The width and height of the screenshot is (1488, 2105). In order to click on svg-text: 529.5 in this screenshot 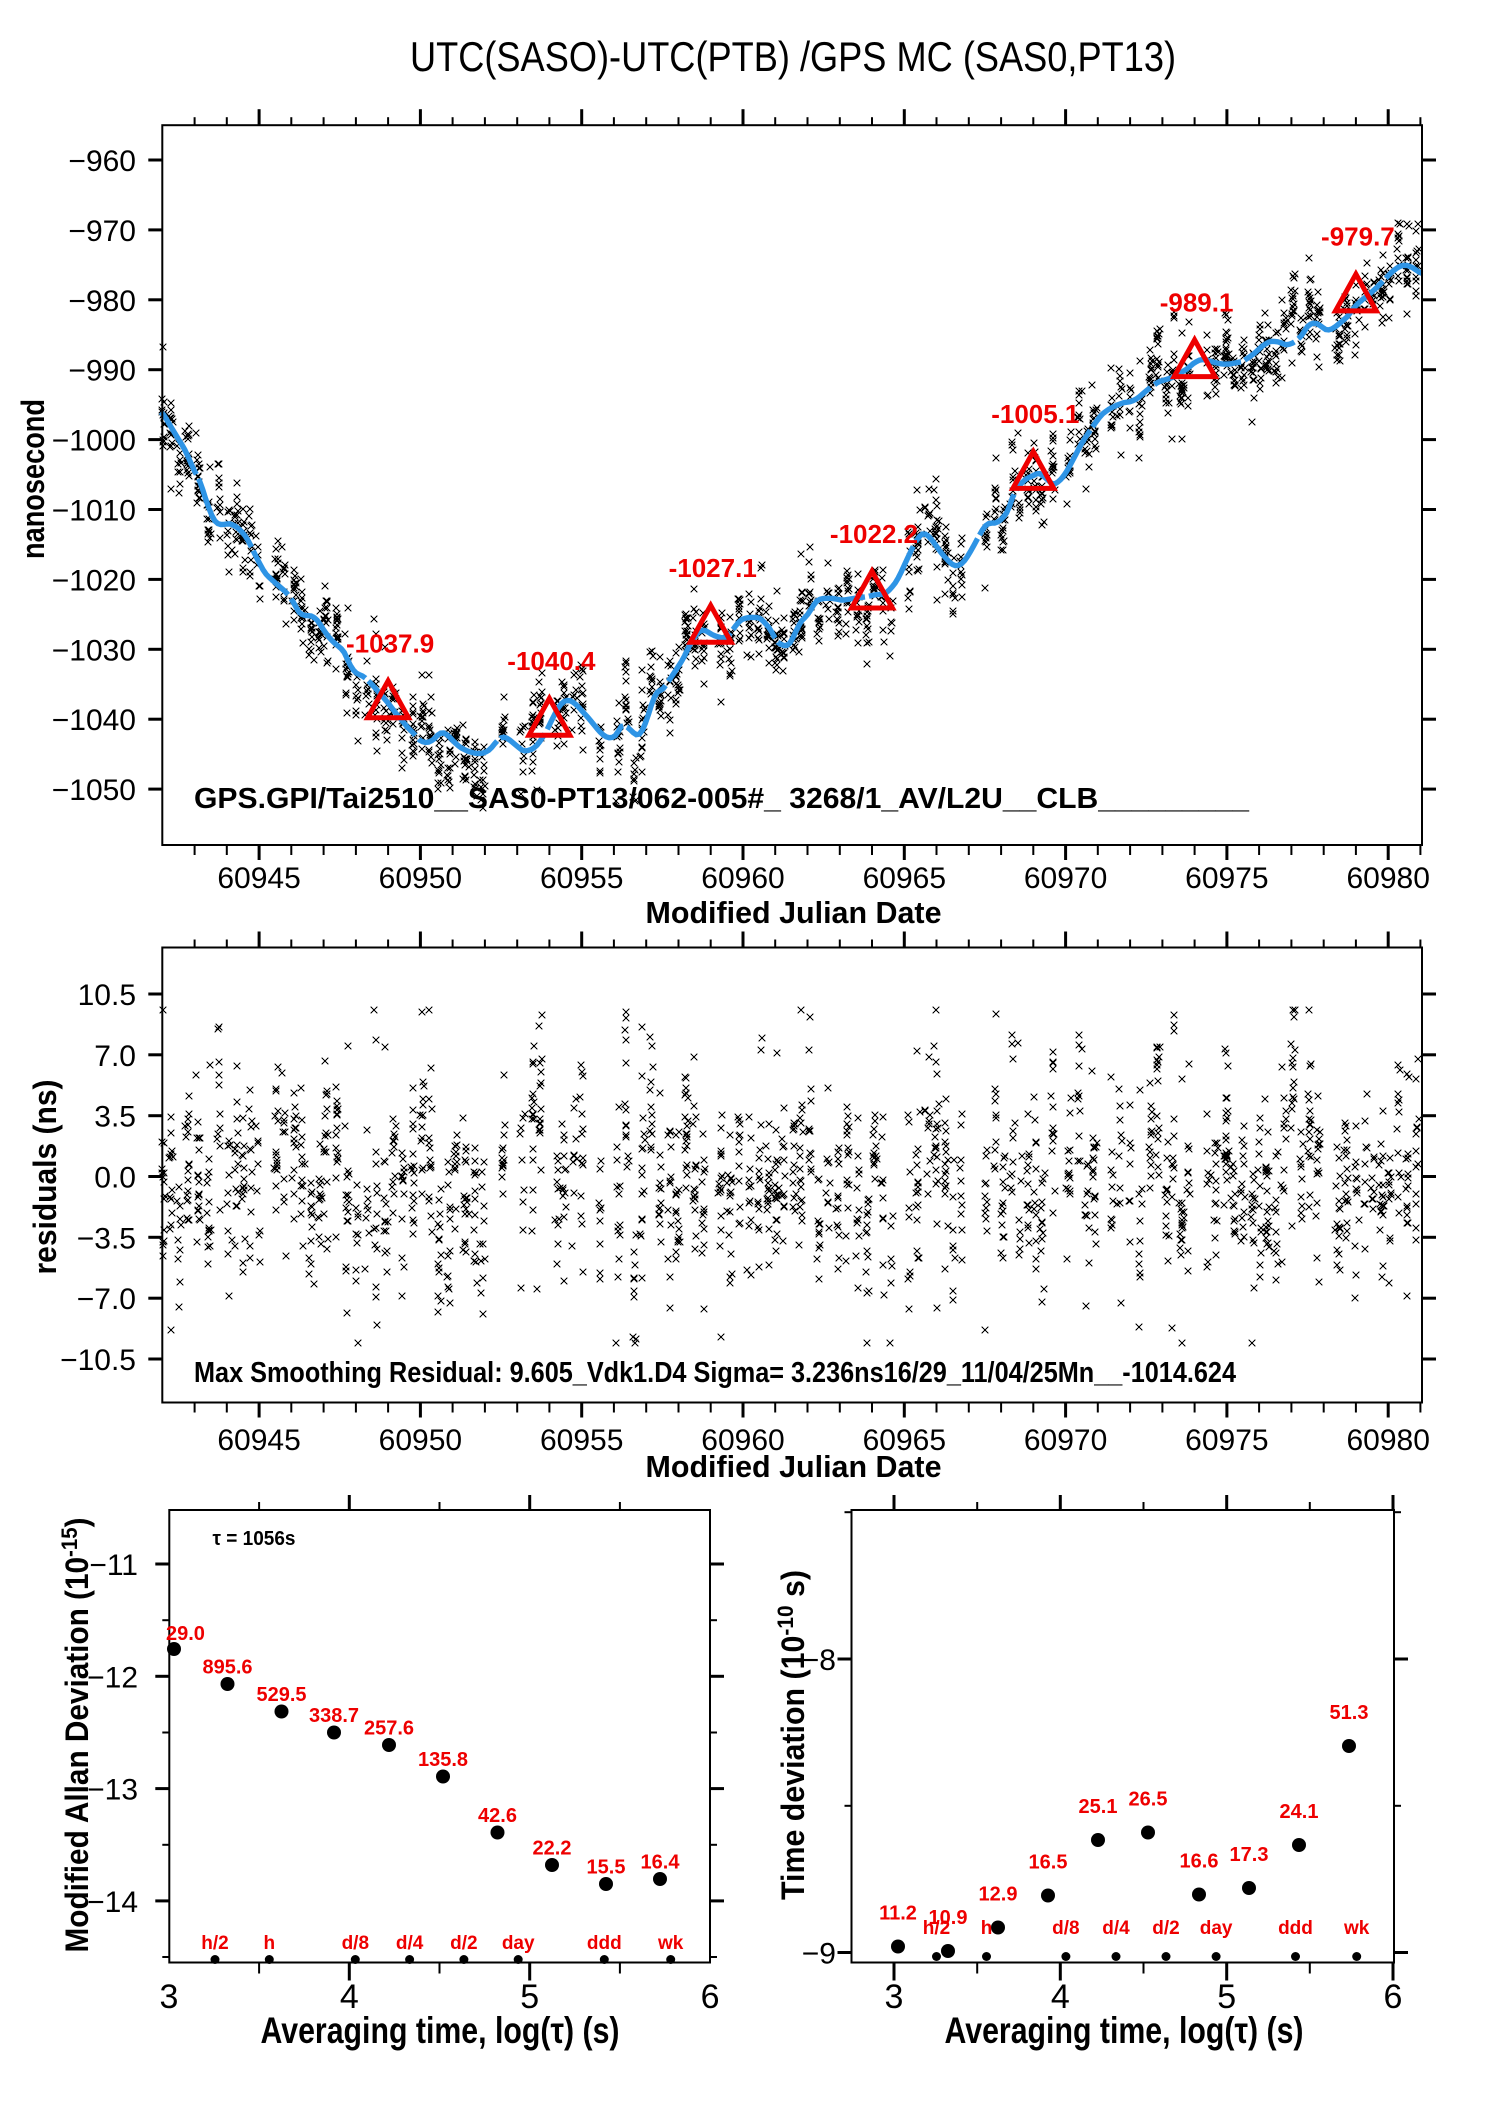, I will do `click(281, 1695)`.